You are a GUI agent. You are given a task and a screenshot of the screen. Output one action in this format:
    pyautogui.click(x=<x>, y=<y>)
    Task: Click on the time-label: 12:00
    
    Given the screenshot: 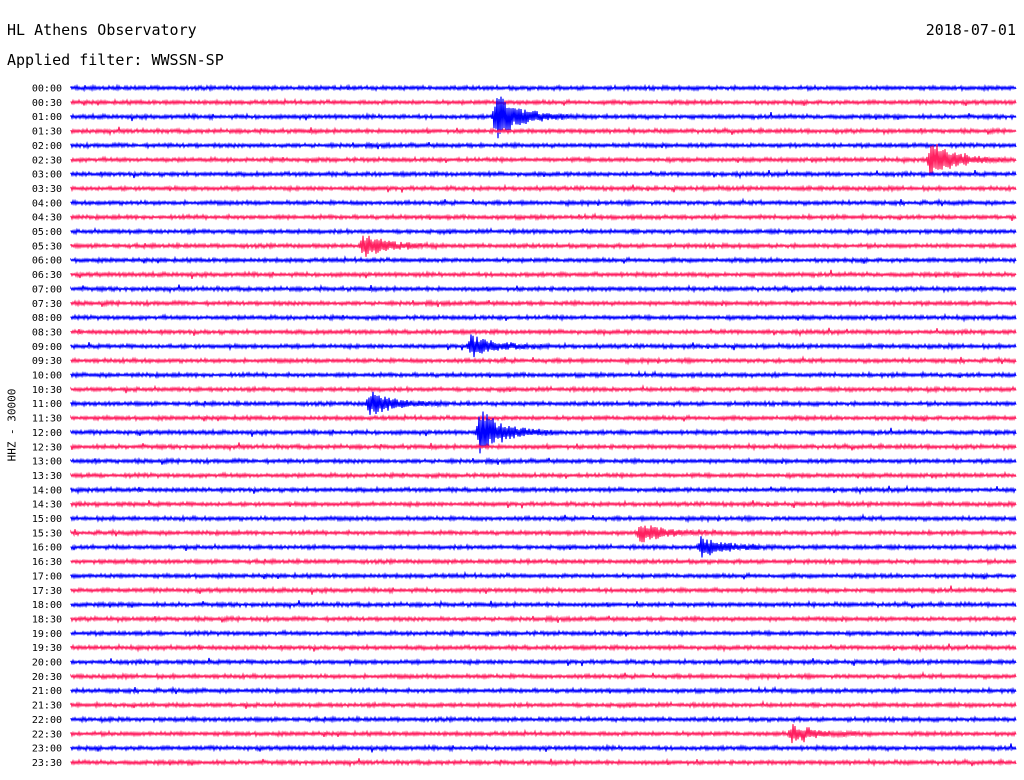 What is the action you would take?
    pyautogui.click(x=47, y=433)
    